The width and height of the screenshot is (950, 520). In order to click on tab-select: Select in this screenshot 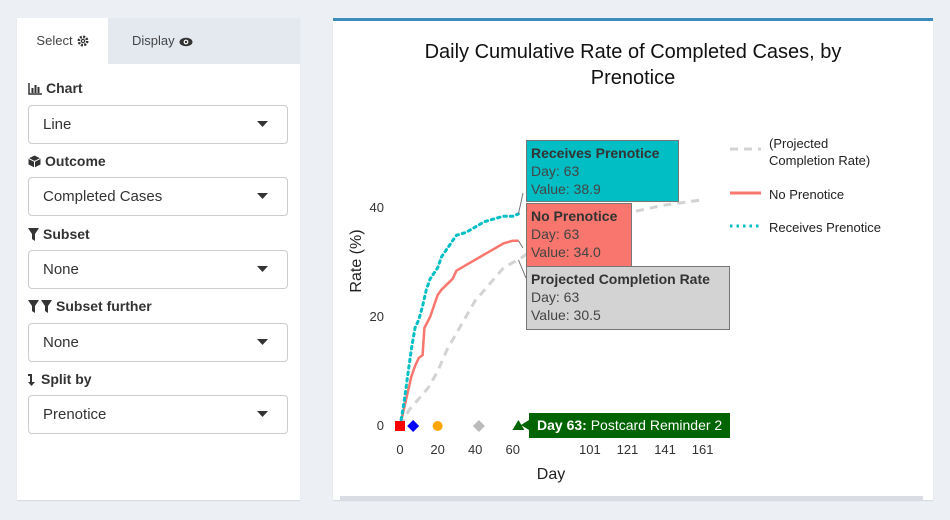, I will do `click(62, 41)`.